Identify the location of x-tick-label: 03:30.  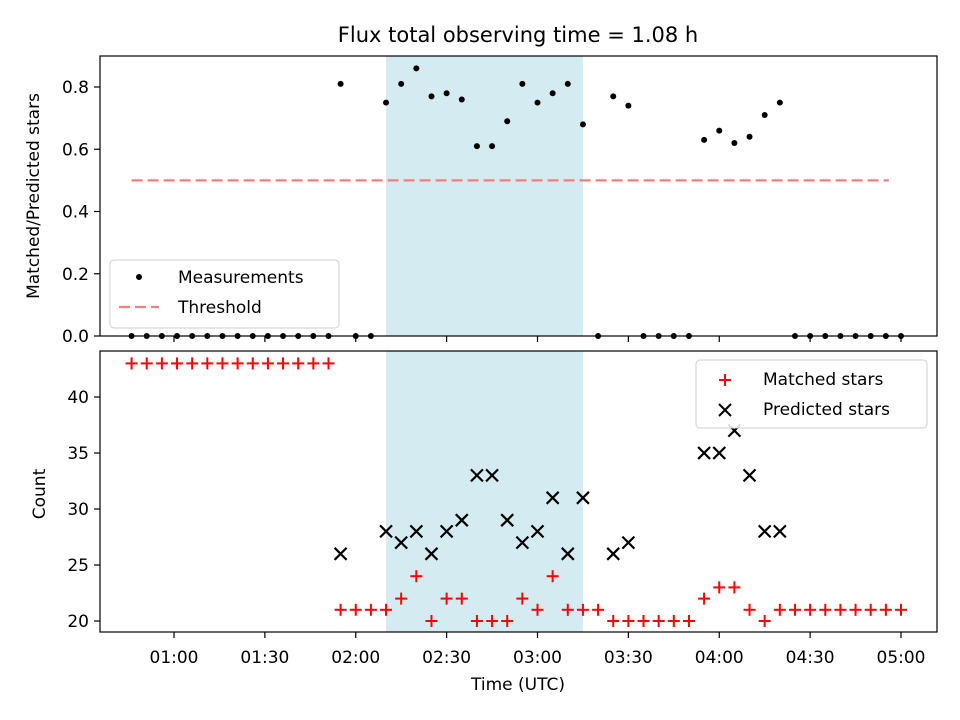
(628, 658).